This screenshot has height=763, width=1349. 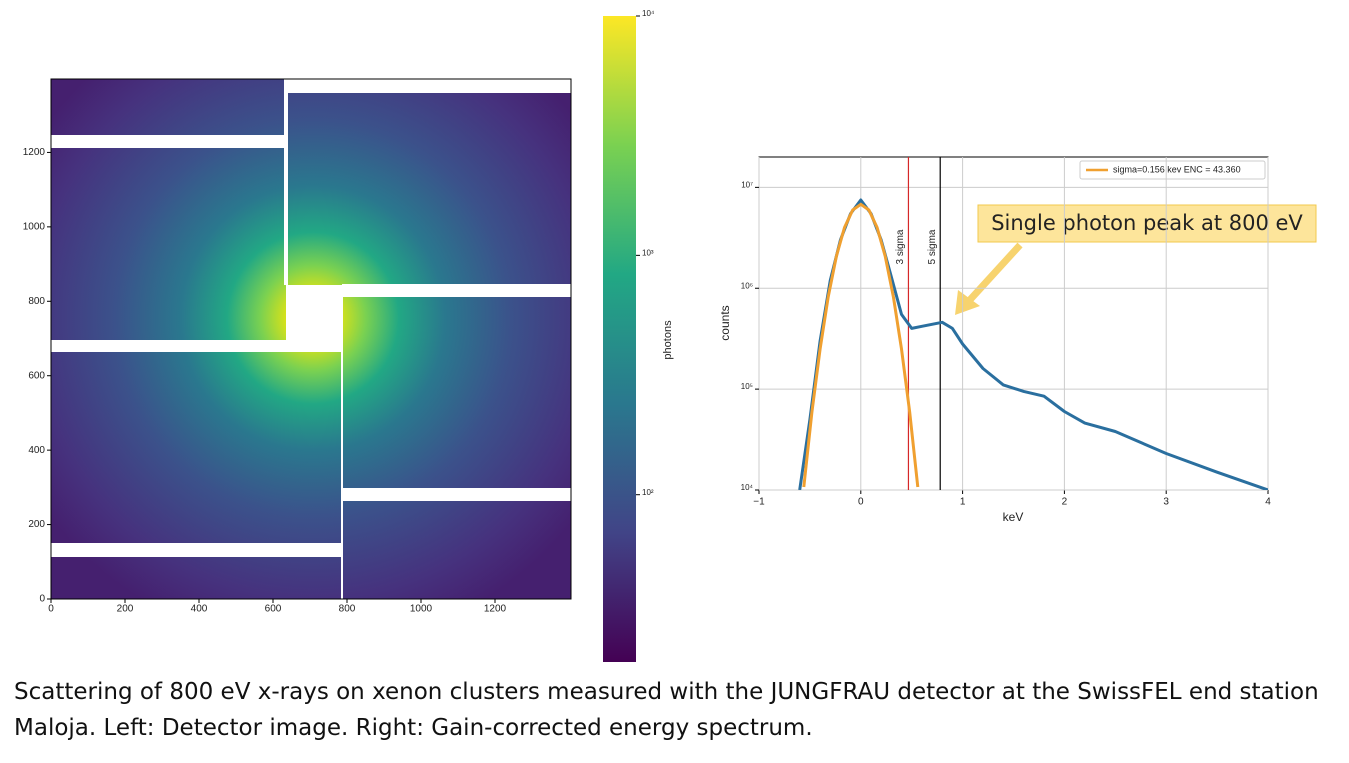 I want to click on colorbar, so click(x=619, y=339).